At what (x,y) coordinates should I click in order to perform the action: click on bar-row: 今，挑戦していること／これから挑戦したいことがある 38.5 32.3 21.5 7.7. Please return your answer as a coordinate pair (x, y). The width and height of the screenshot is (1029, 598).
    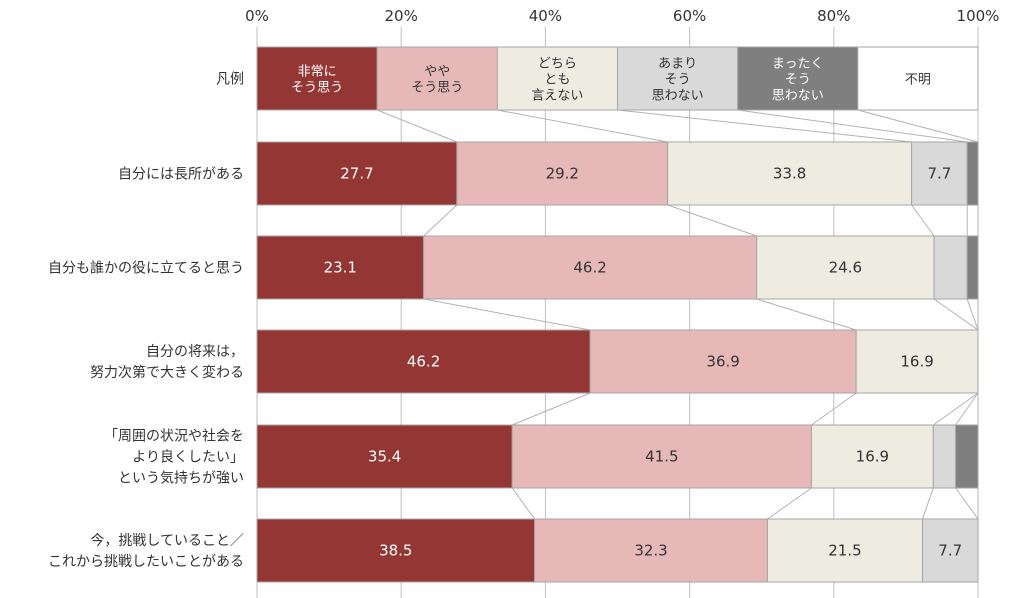
    Looking at the image, I should click on (513, 550).